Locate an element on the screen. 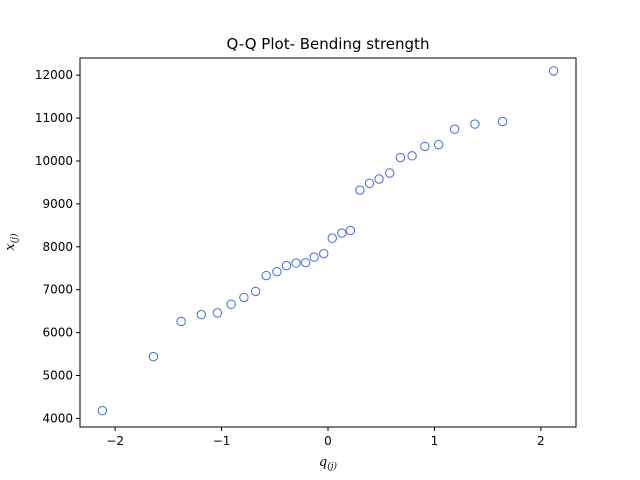 This screenshot has width=640, height=480. y-tick-label: 12000 is located at coordinates (54, 75).